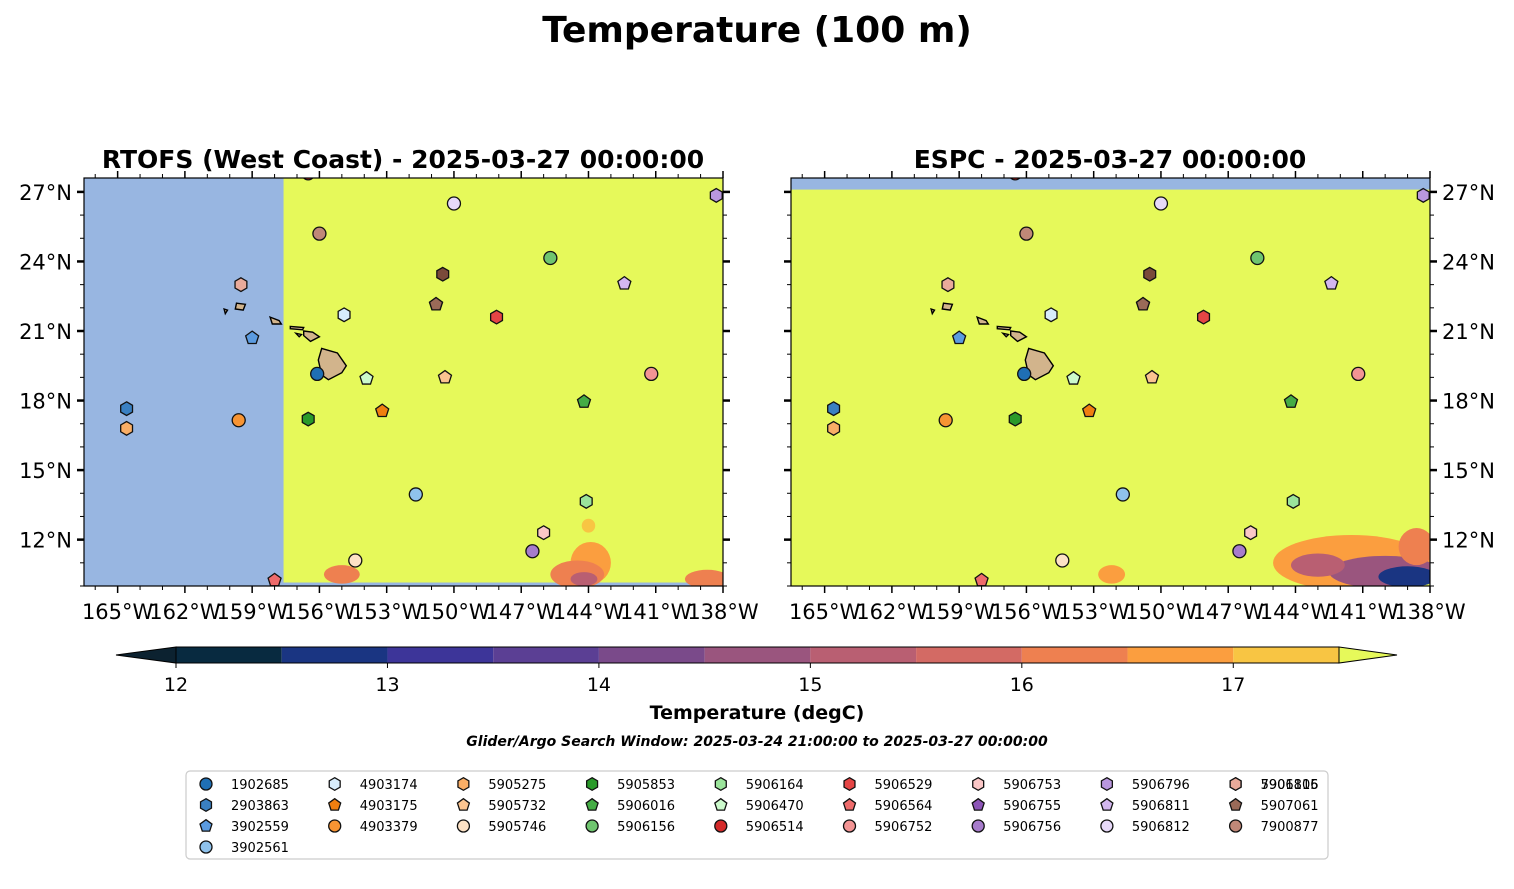 Image resolution: width=1514 pixels, height=889 pixels. I want to click on legend-label-5906016: 5906016, so click(646, 806).